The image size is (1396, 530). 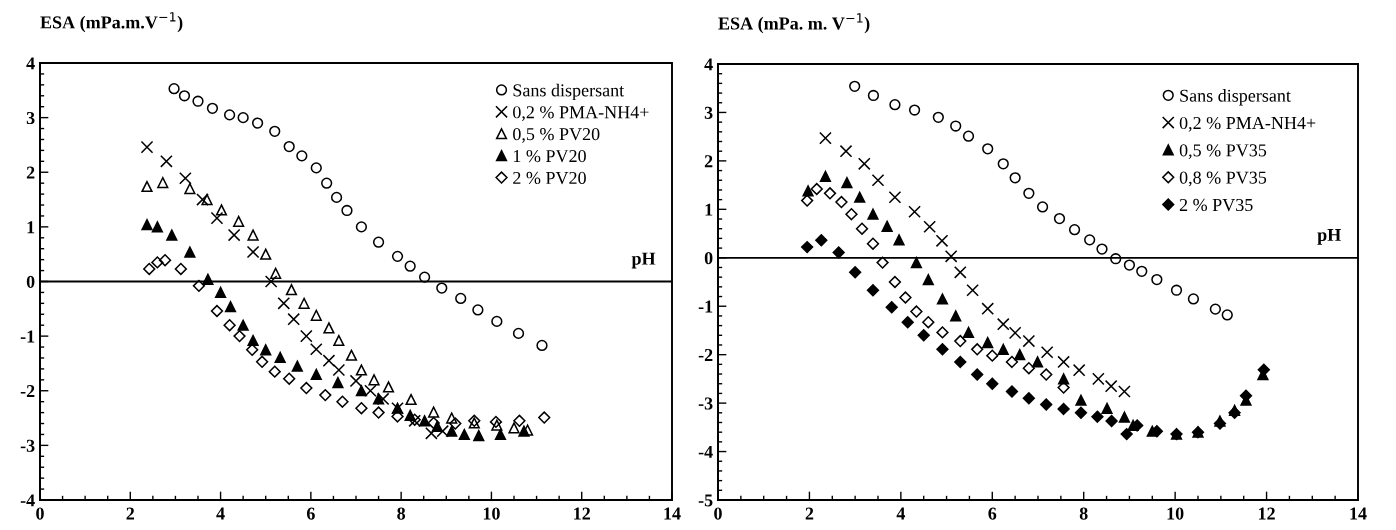 I want to click on y-axis-title: ESA (mPa. m. V$^{−1}$), so click(x=794, y=23).